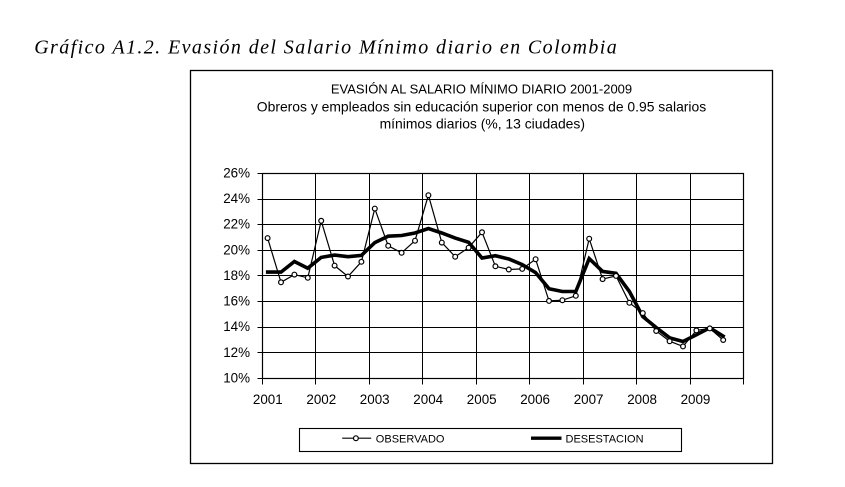 The height and width of the screenshot is (487, 845). Describe the element at coordinates (236, 301) in the screenshot. I see `svg-text: 16%` at that location.